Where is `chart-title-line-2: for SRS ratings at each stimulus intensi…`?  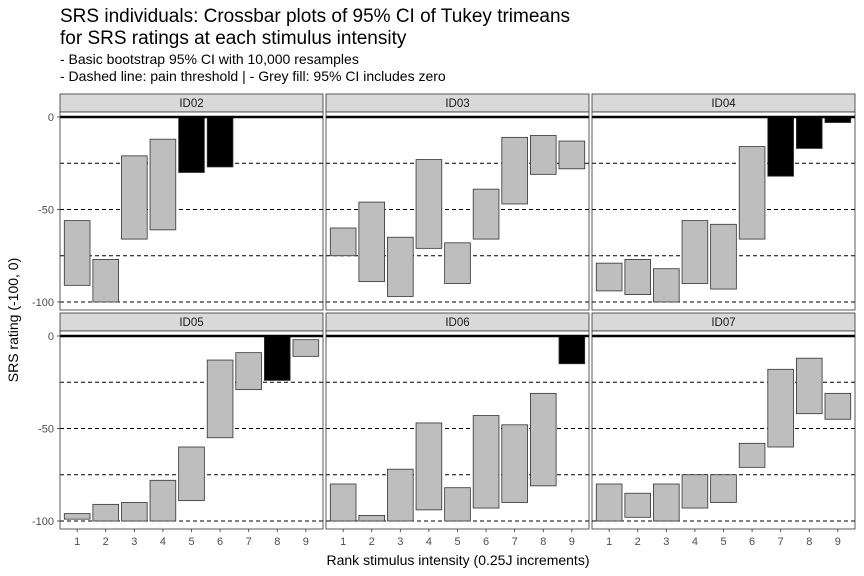
chart-title-line-2: for SRS ratings at each stimulus intensi… is located at coordinates (233, 38).